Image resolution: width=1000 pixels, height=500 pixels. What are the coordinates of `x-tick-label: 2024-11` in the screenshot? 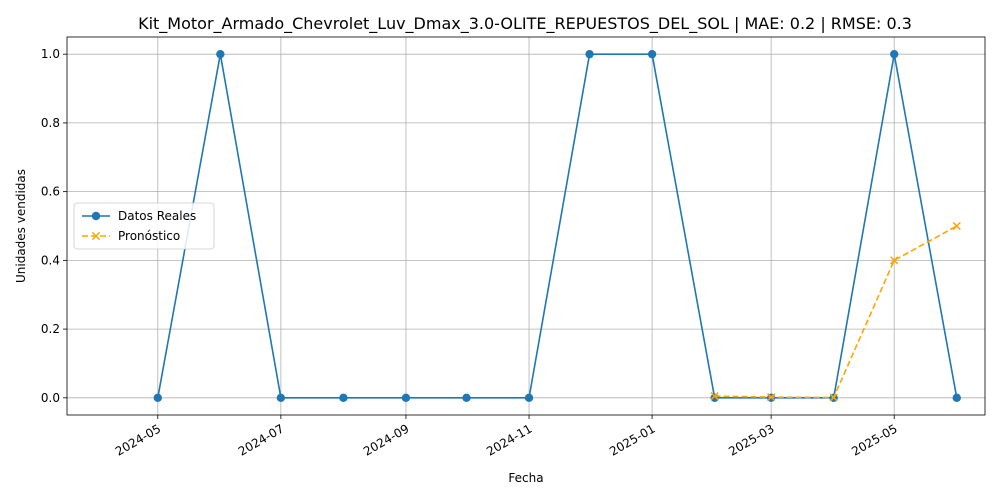 It's located at (509, 439).